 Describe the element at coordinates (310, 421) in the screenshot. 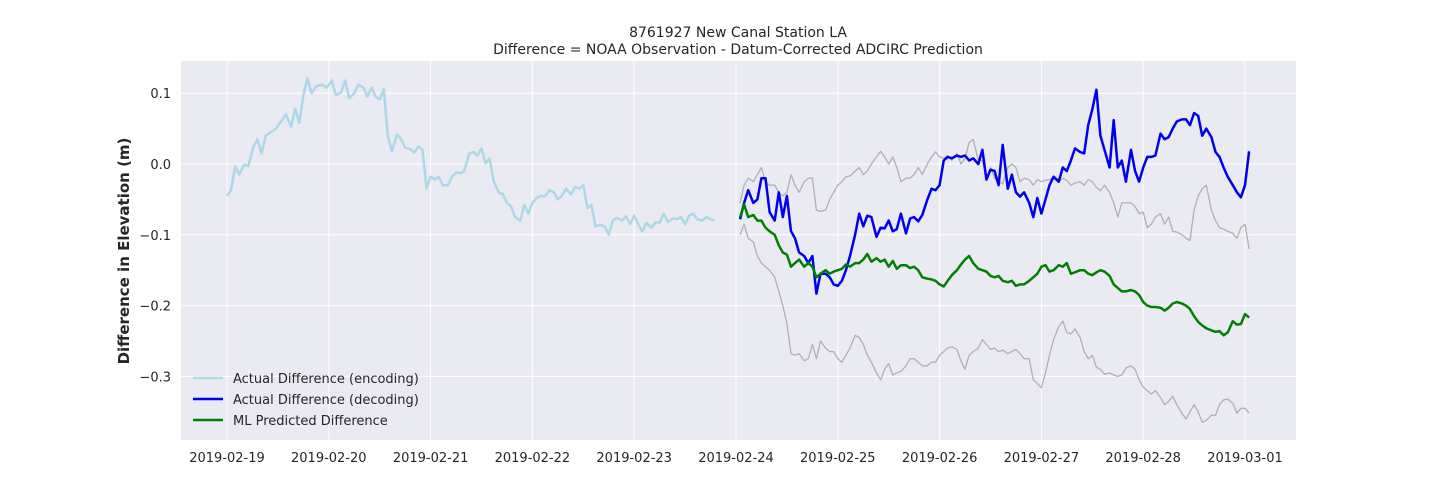

I see `legend-label-predicted: ML Predicted Difference` at that location.